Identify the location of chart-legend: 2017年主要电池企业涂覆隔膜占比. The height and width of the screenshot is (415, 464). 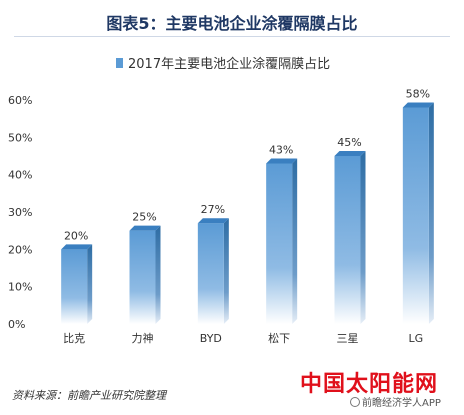
(223, 64).